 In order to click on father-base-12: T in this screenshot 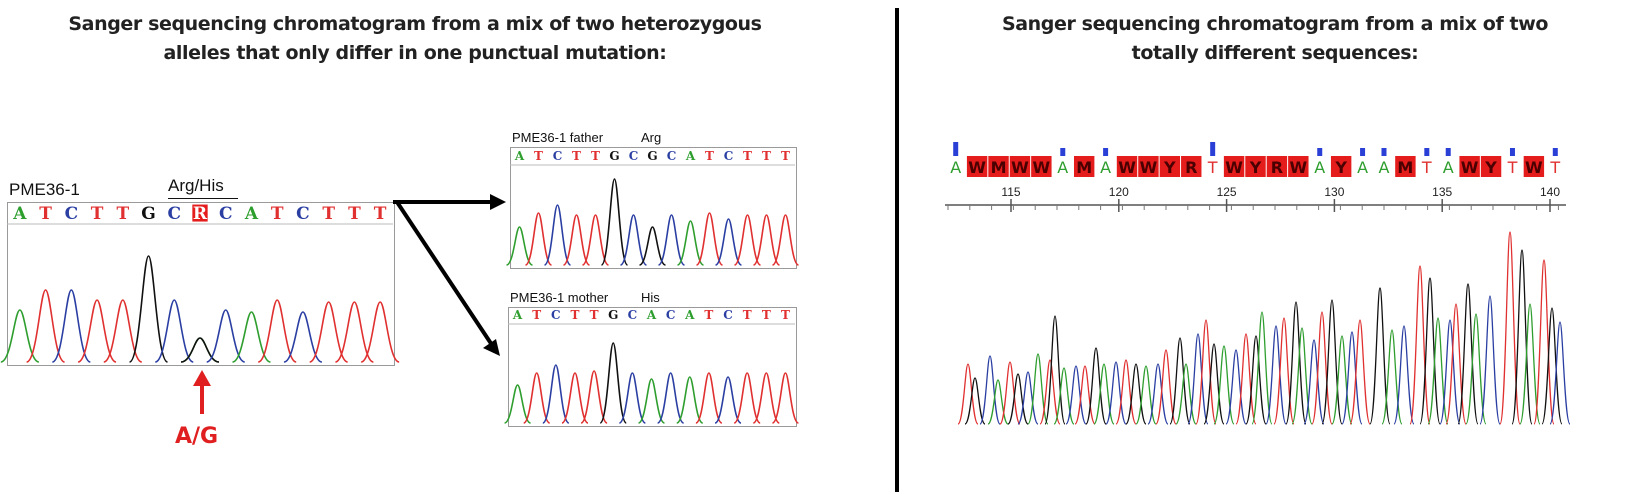, I will do `click(747, 156)`.